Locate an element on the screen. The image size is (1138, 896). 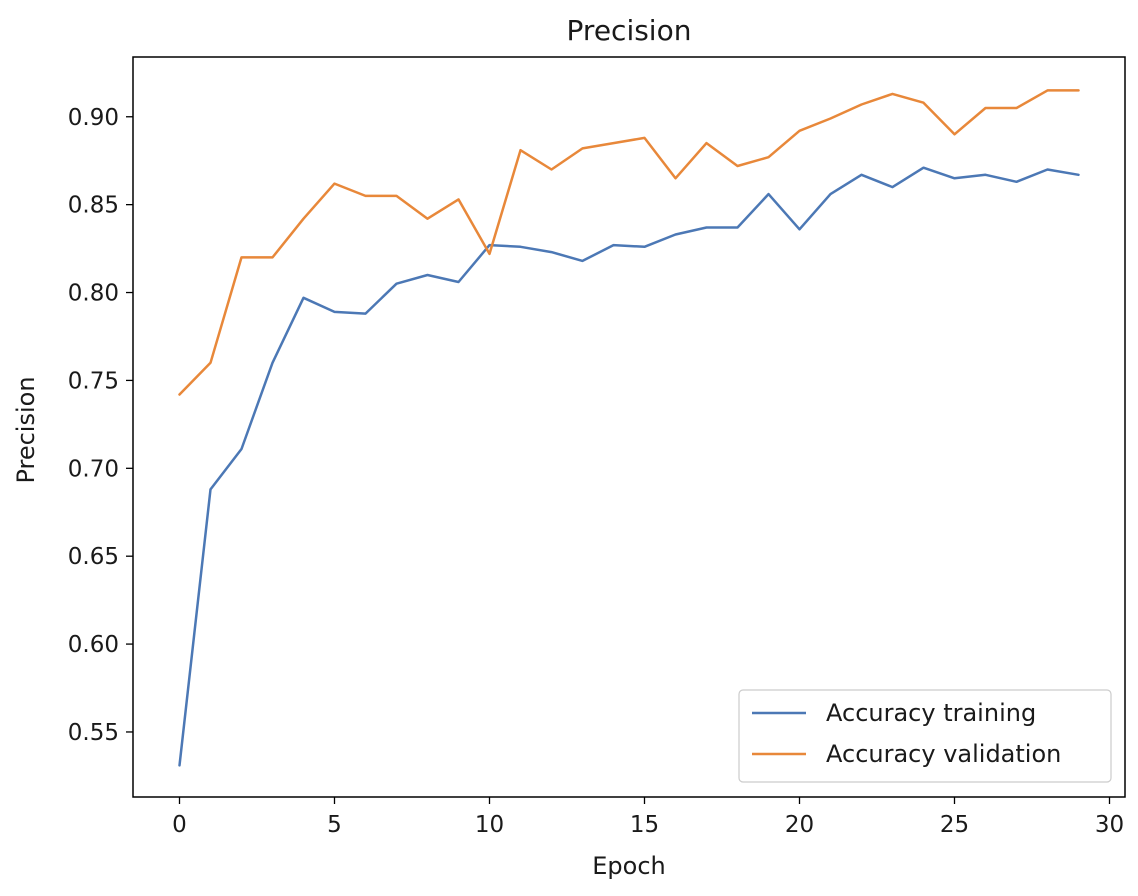
y-tick-label: 0.70 is located at coordinates (93, 469).